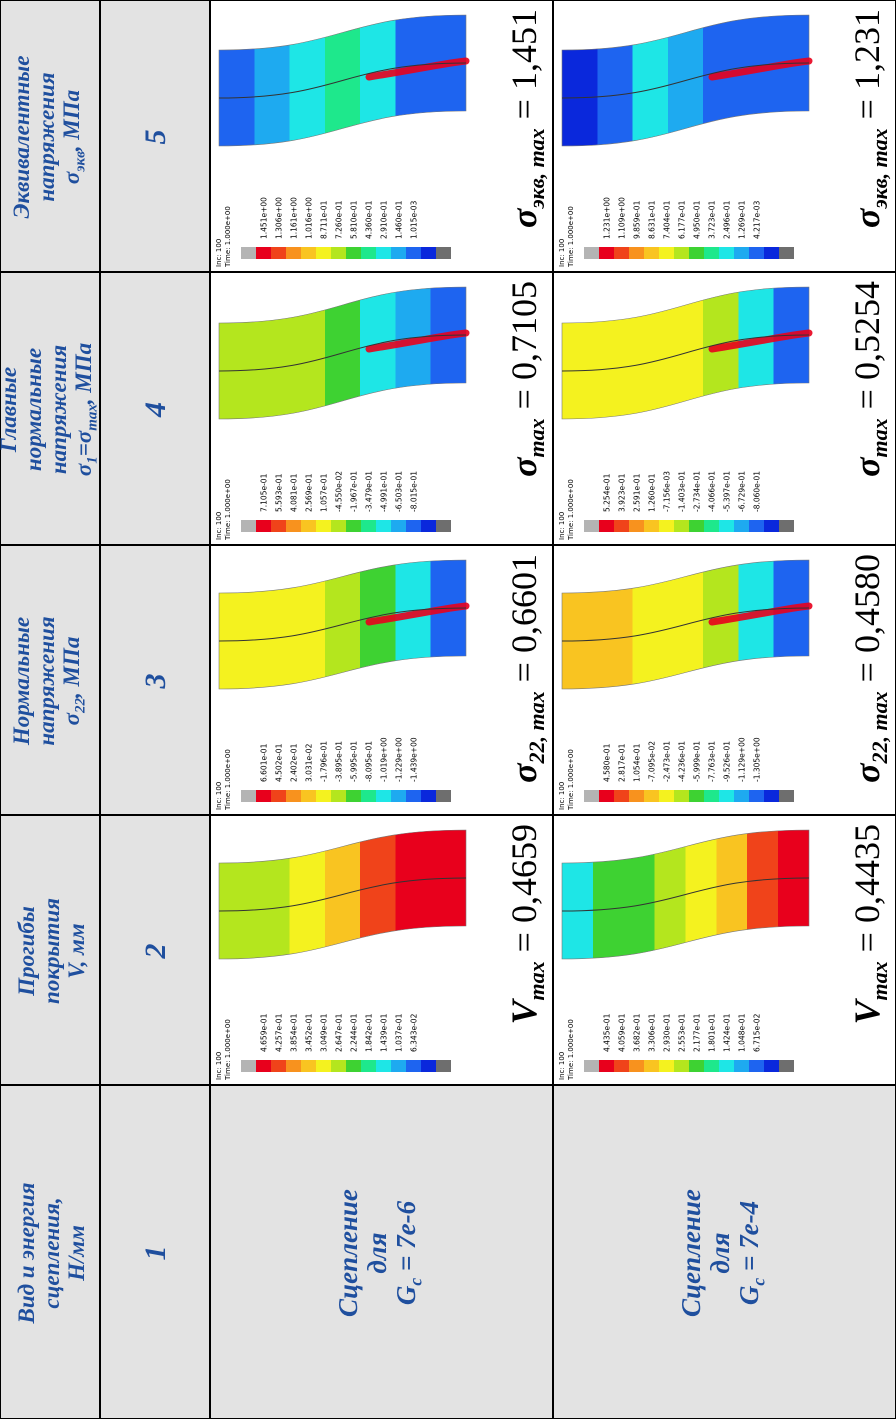 This screenshot has height=1419, width=896. I want to click on text-line: Сцепление, so click(691, 1253).